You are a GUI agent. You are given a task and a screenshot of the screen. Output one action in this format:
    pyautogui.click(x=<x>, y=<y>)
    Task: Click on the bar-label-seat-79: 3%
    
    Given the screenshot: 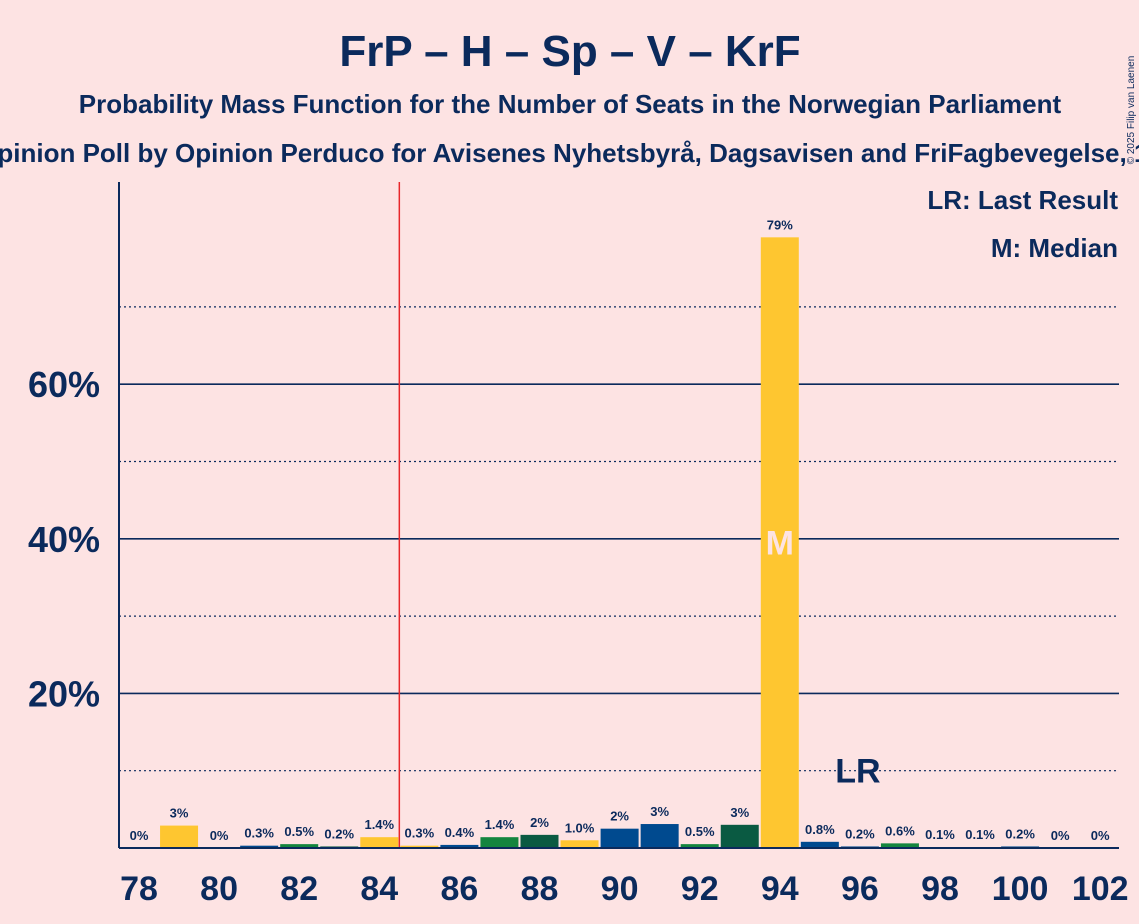 What is the action you would take?
    pyautogui.click(x=179, y=813)
    